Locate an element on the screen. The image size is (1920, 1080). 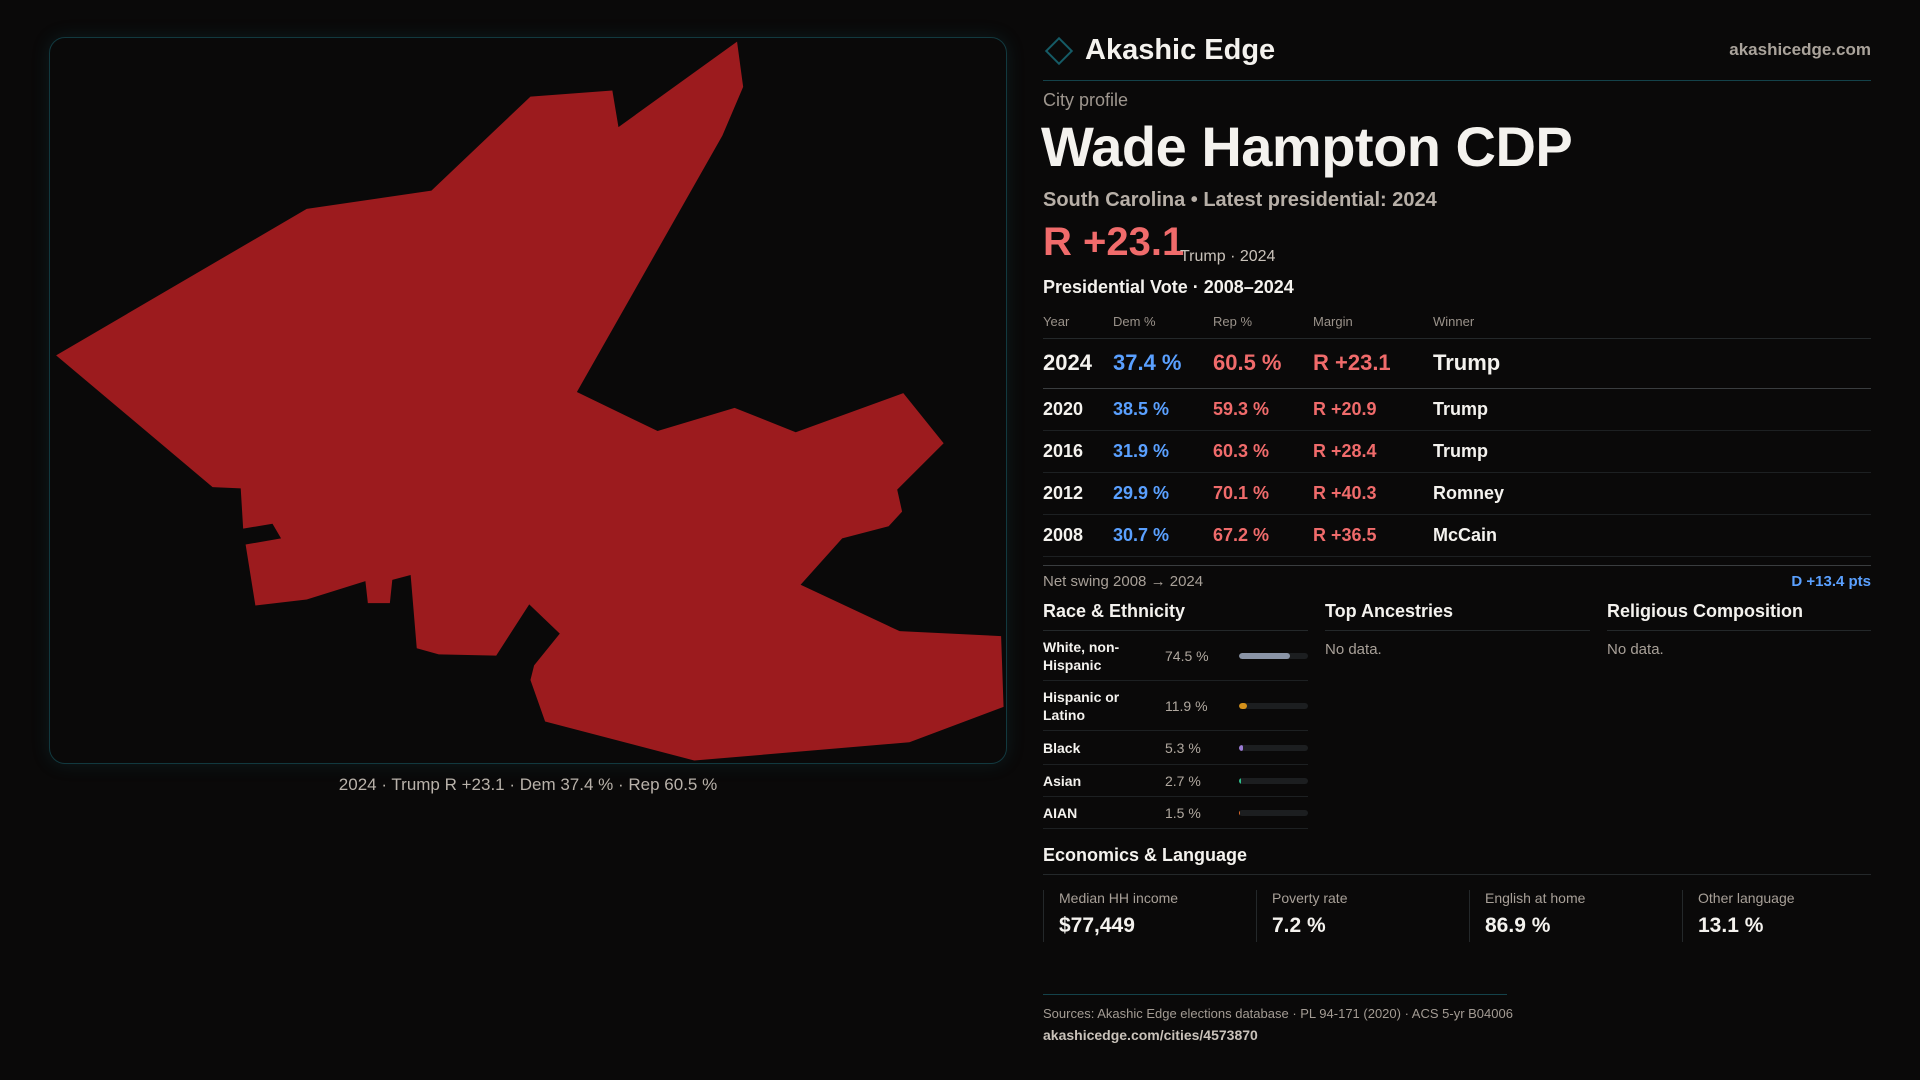
presidential-vote-title: Presidential Vote · 2008–2024 is located at coordinates (1168, 287).